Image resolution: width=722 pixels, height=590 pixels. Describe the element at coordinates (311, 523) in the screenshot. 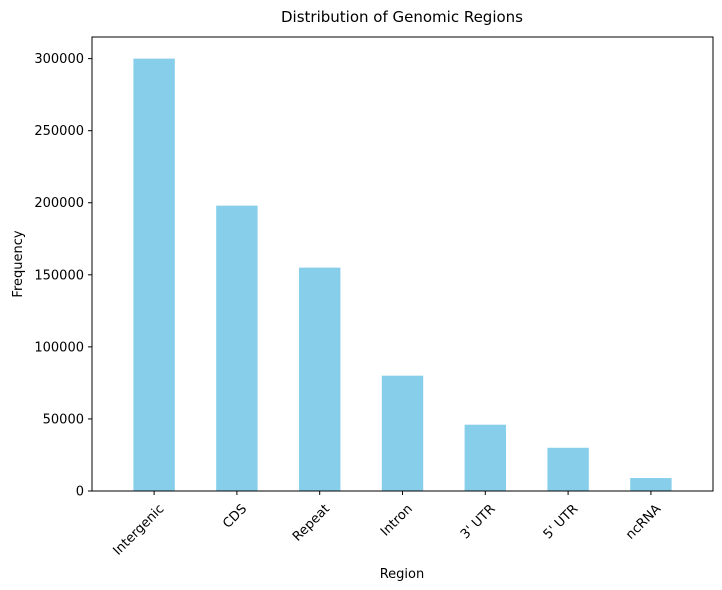

I see `x-tick-label-2: Repeat` at that location.